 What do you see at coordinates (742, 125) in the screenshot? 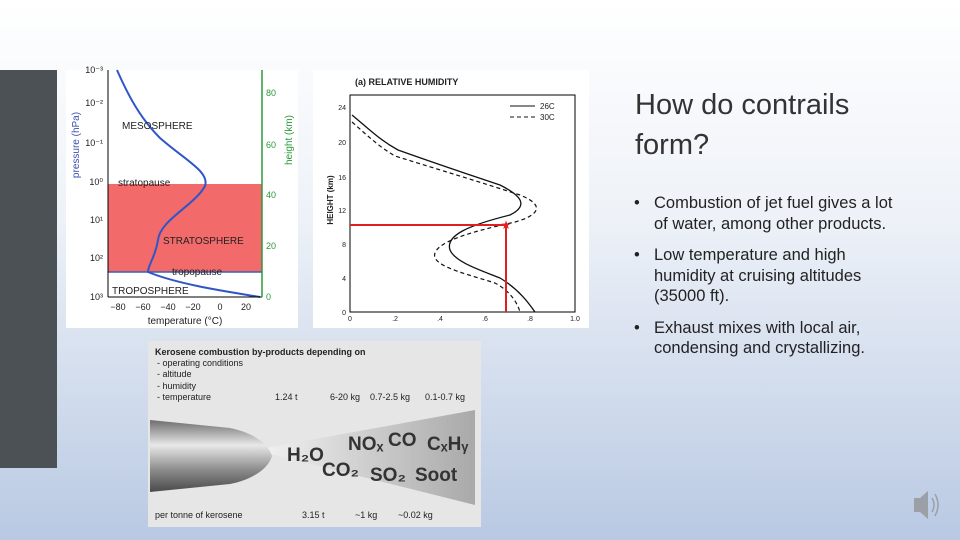
I see `slide-title: How do contrails form?` at bounding box center [742, 125].